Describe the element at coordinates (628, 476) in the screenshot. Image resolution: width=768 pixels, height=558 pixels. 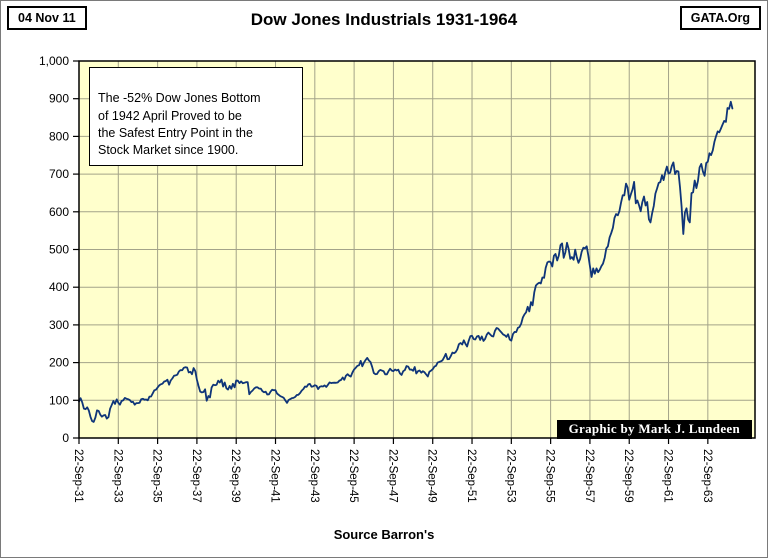
I see `x-axis-label: 22-Sep-59` at that location.